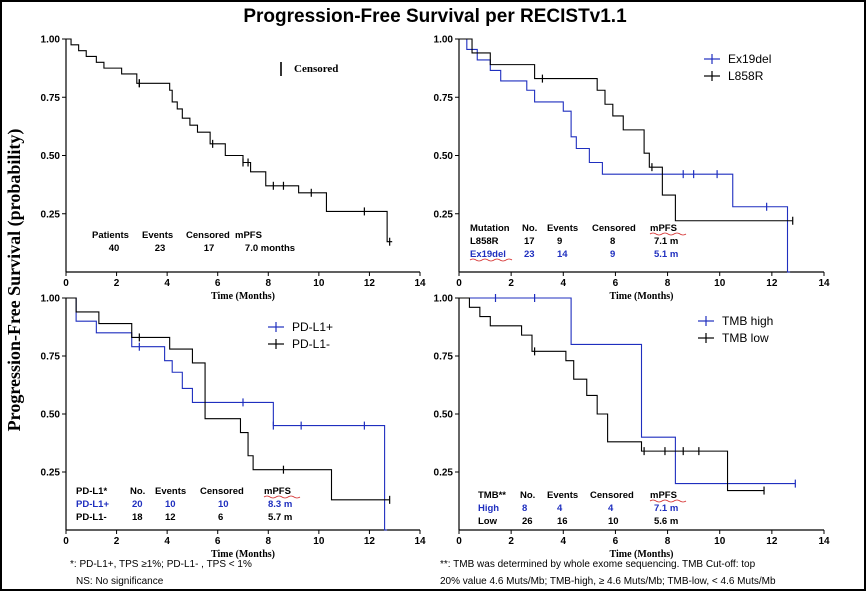 The width and height of the screenshot is (866, 591). I want to click on table-header-cell: Mutation, so click(490, 228).